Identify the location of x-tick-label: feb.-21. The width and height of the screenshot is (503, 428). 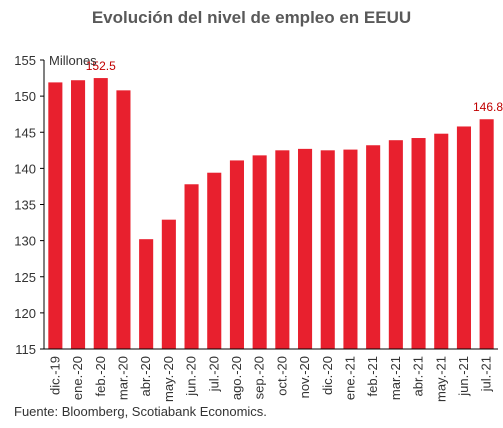
(372, 376).